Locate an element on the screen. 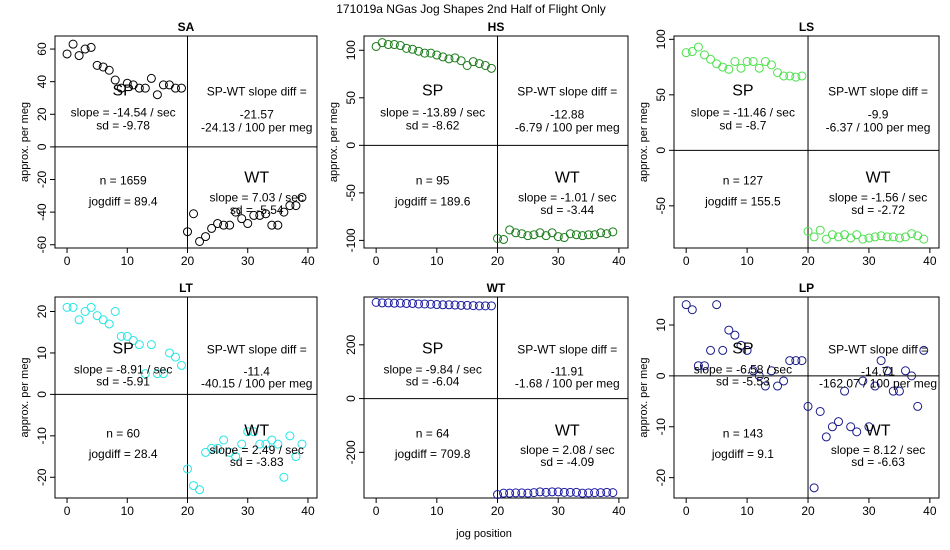  y-tick-label: 0 is located at coordinates (42, 394).